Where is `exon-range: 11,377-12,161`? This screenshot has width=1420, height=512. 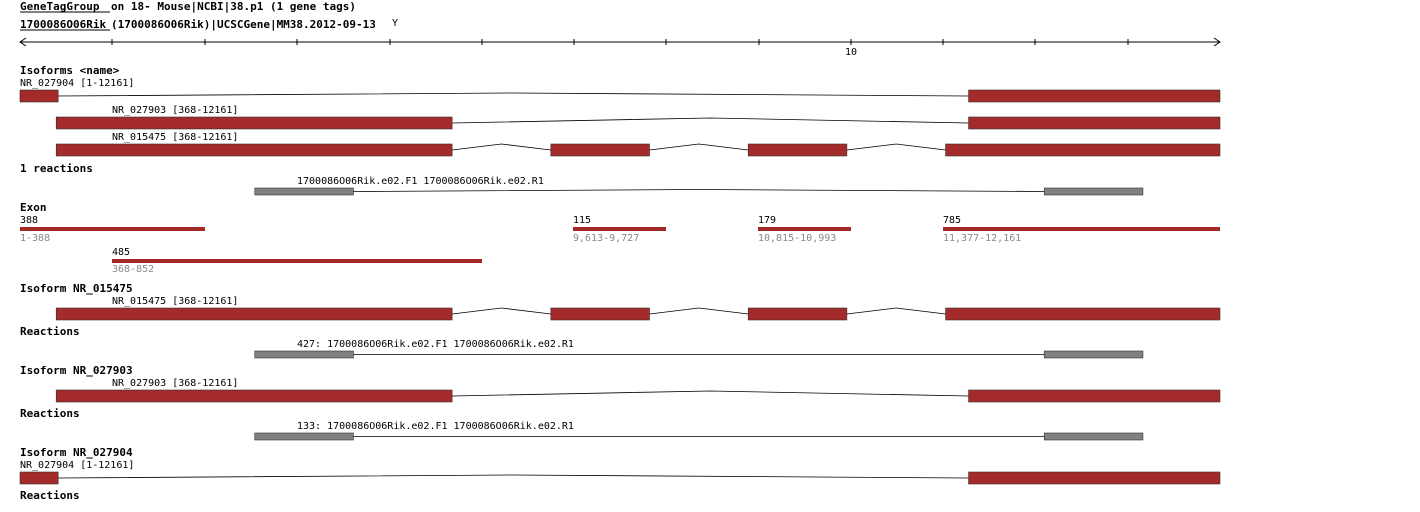
exon-range: 11,377-12,161 is located at coordinates (982, 238).